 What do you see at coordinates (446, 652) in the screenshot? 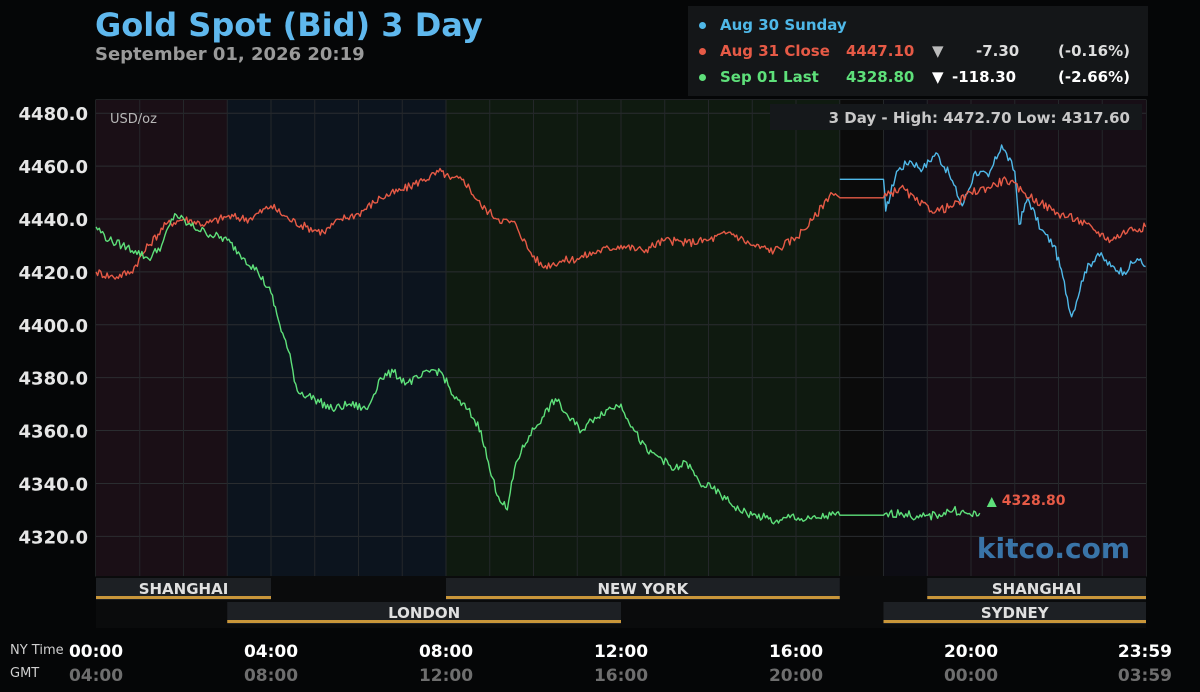
I see `x-tick-ny: 08:00` at bounding box center [446, 652].